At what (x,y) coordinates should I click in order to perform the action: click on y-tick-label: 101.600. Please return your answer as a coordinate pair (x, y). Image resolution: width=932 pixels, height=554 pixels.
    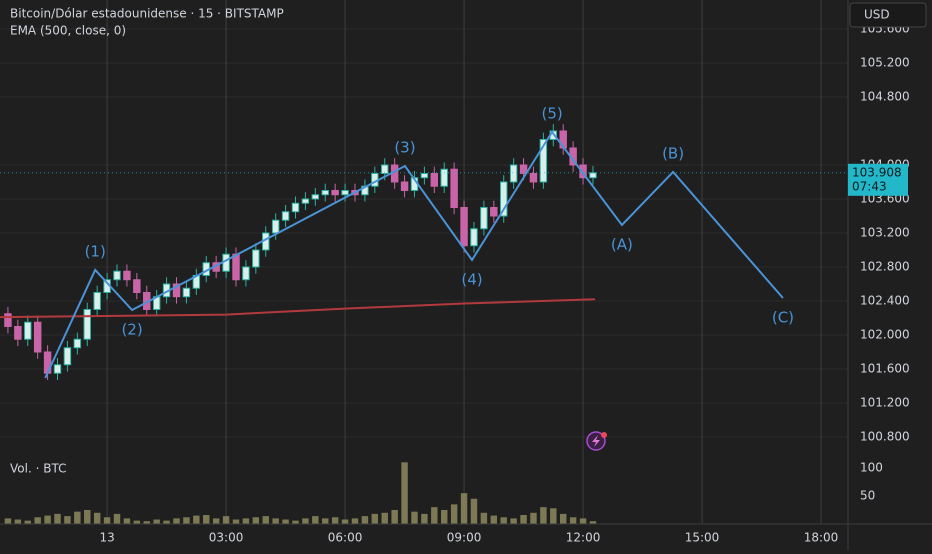
    Looking at the image, I should click on (885, 368).